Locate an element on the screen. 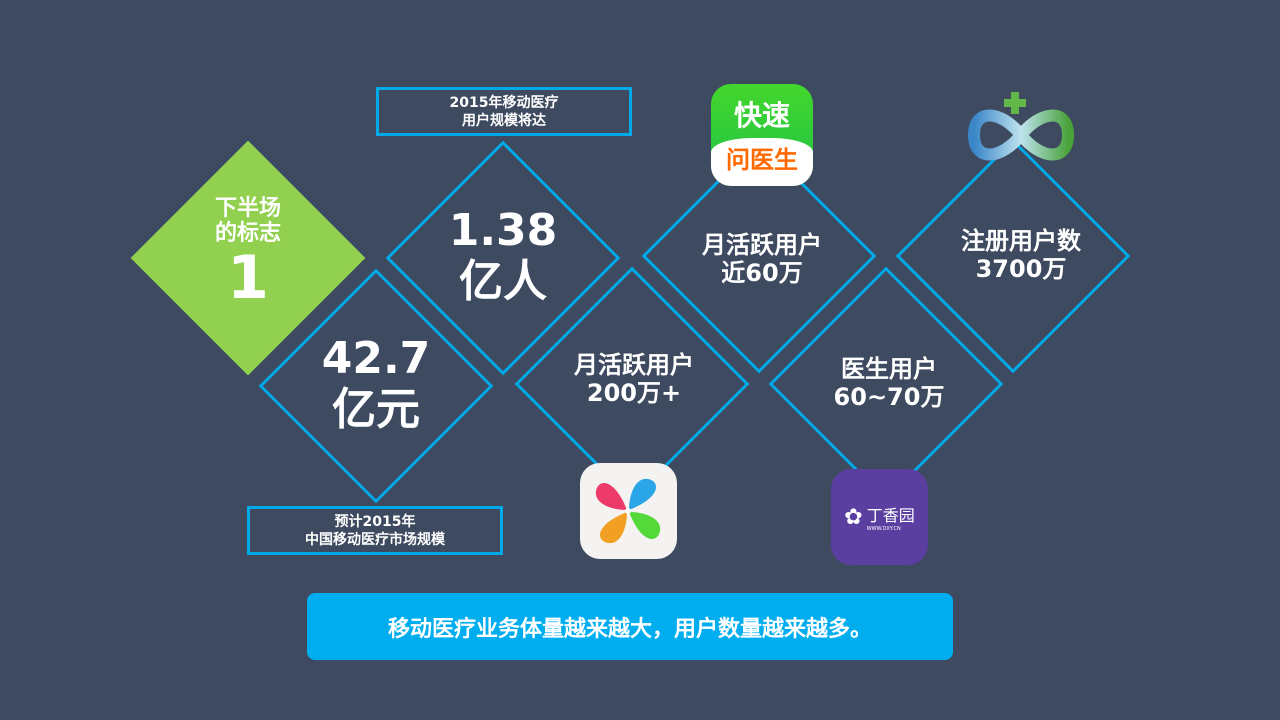  icon-text-top: 快速 is located at coordinates (761, 115).